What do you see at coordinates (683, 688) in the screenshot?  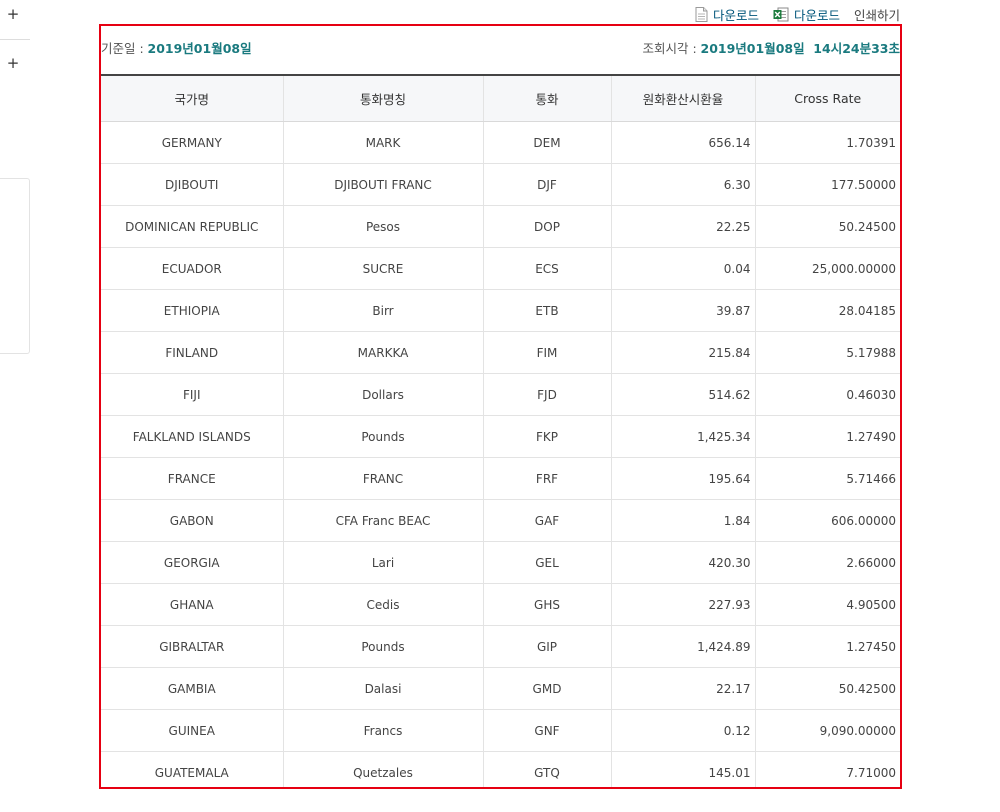 I see `krw-rate-cell: 22.17` at bounding box center [683, 688].